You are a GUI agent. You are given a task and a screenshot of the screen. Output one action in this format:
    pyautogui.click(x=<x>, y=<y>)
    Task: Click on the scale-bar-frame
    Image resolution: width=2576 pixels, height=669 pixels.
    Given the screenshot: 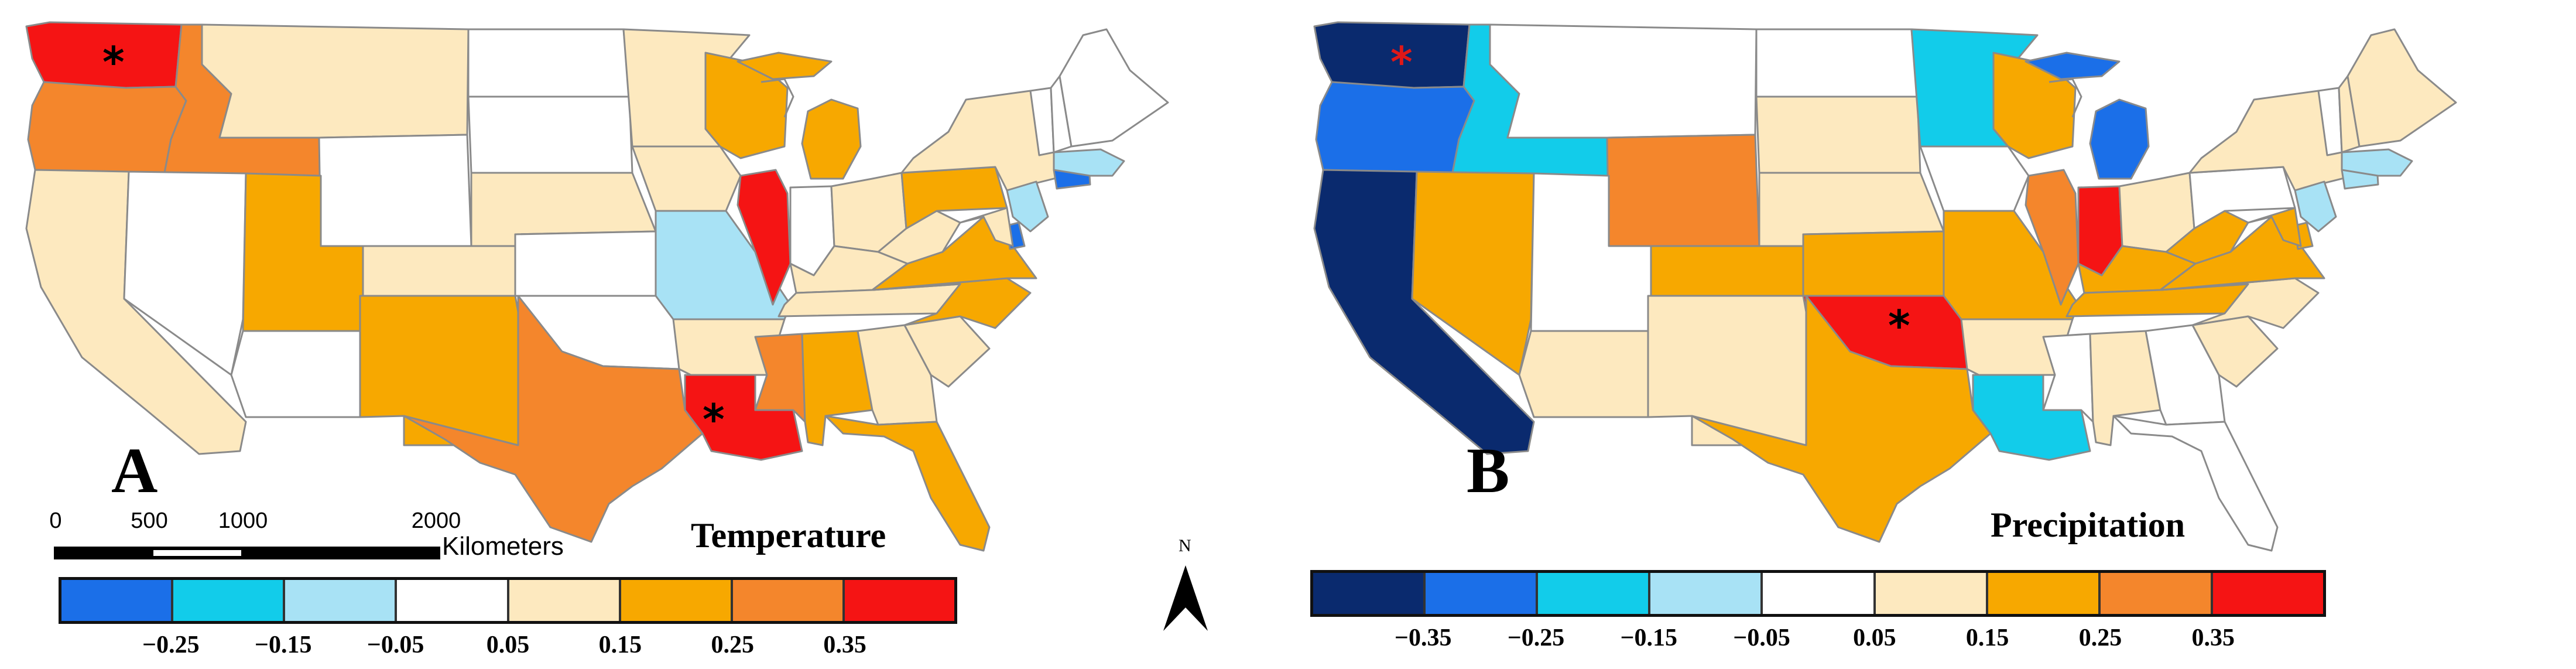 What is the action you would take?
    pyautogui.click(x=247, y=553)
    